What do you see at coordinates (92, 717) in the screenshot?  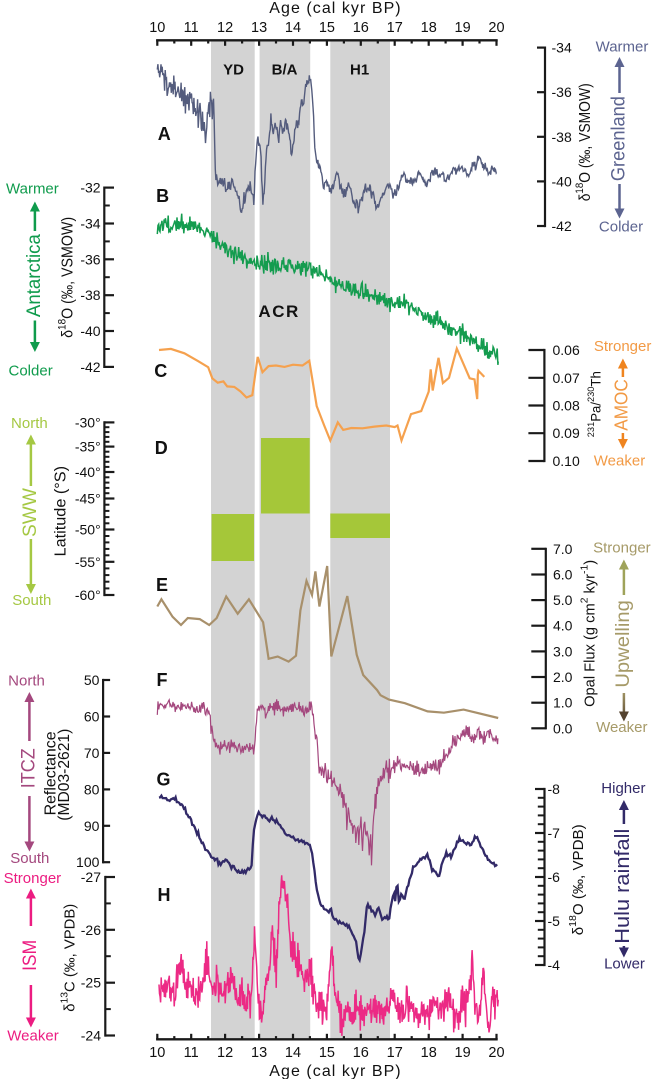 I see `svg-text: 60` at bounding box center [92, 717].